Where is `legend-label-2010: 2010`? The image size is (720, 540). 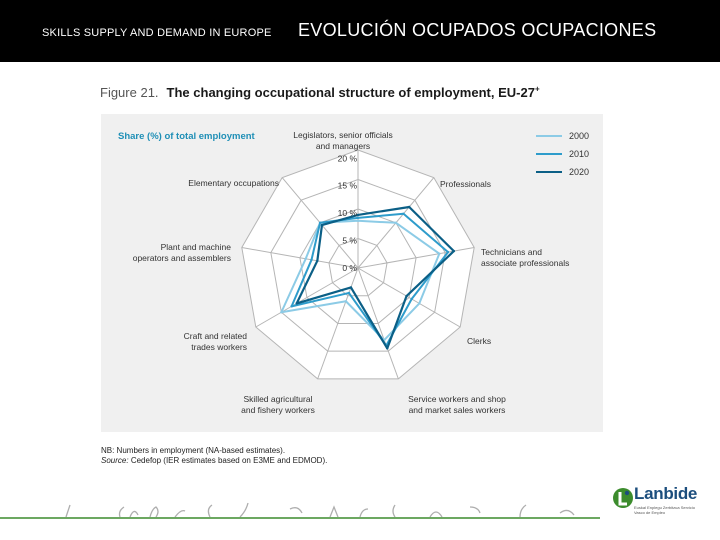 legend-label-2010: 2010 is located at coordinates (579, 154).